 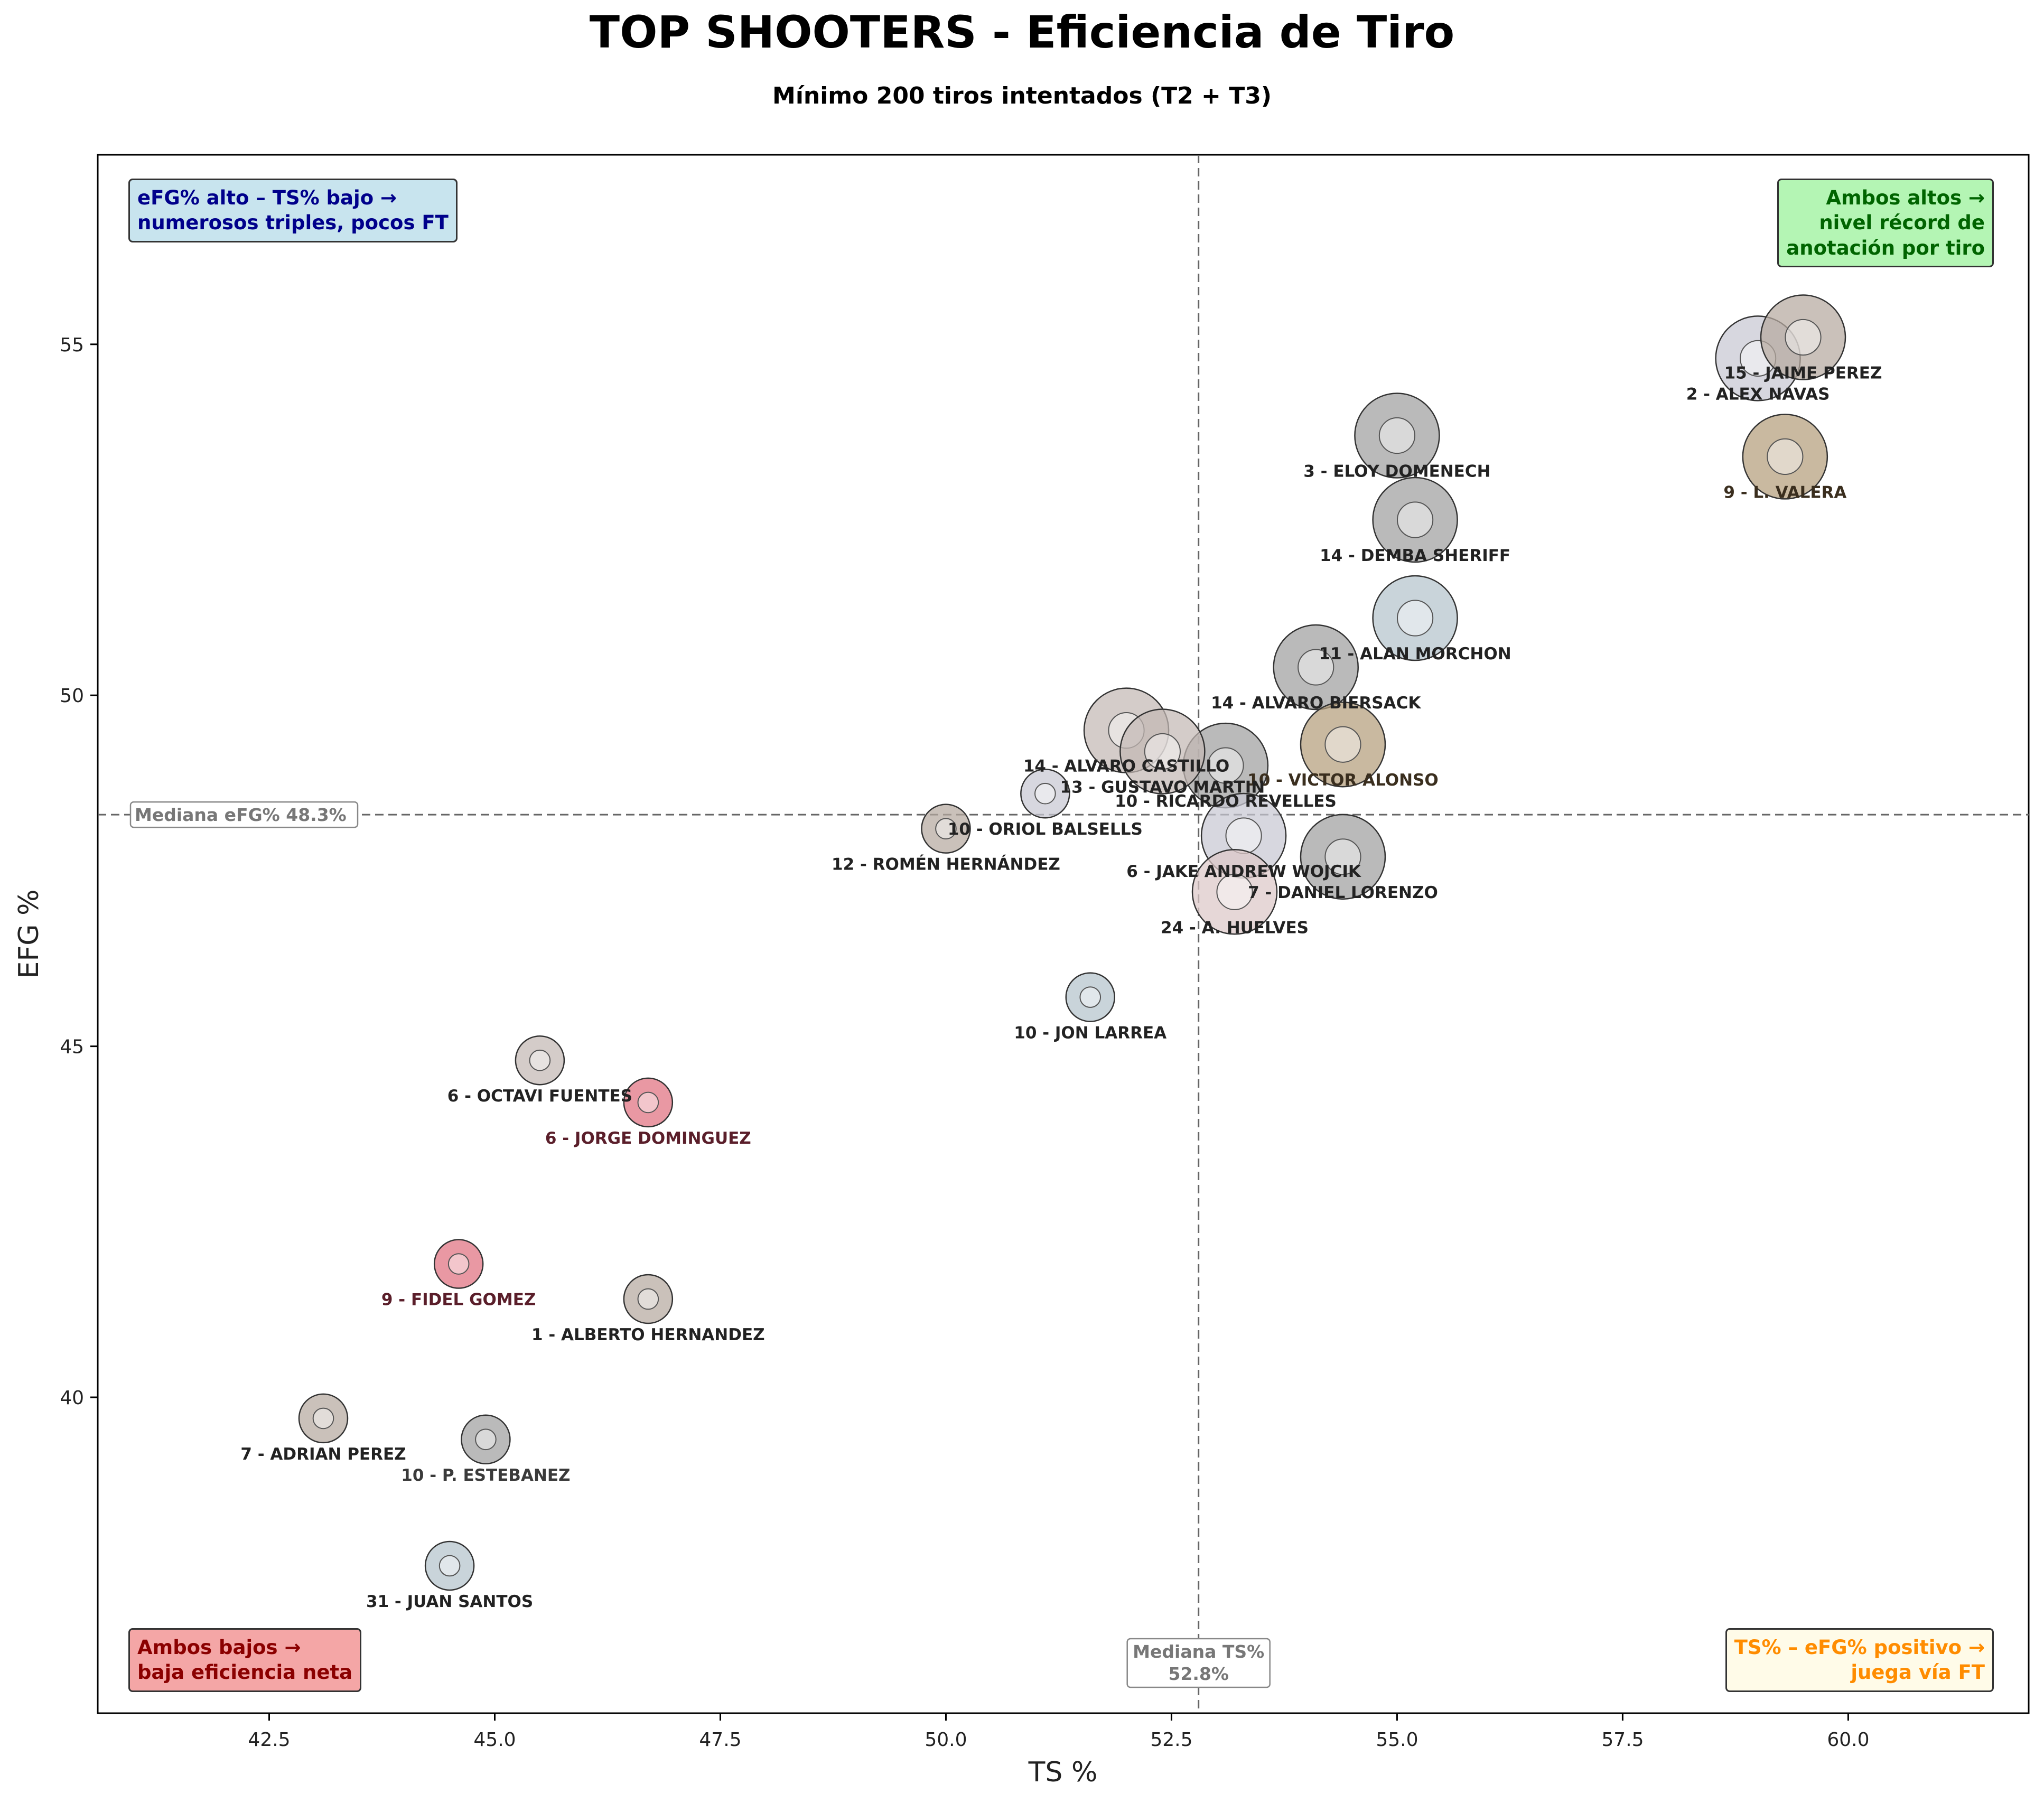 I want to click on point-label: 6 - JORGE DOMINGUEZ, so click(x=648, y=1138).